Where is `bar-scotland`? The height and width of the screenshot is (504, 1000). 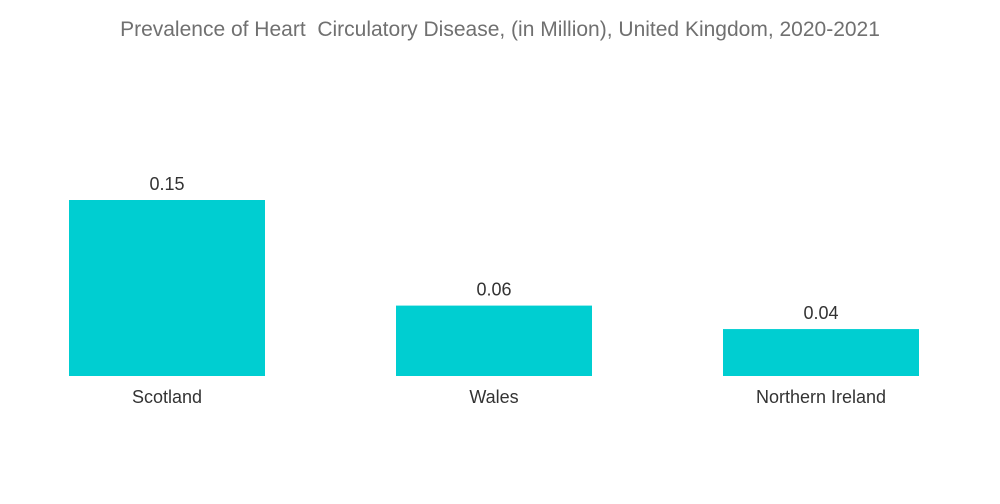 bar-scotland is located at coordinates (167, 288).